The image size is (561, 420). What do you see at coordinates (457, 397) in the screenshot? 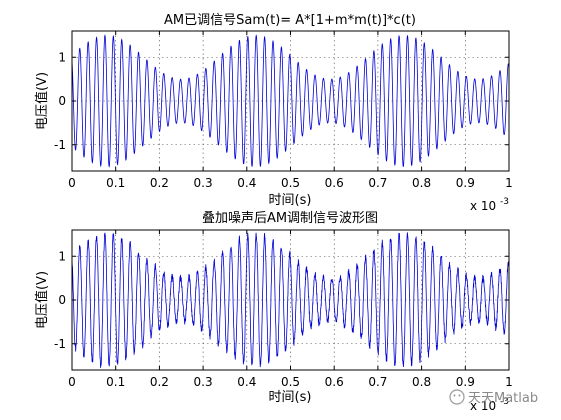
I see `wechat-icon` at bounding box center [457, 397].